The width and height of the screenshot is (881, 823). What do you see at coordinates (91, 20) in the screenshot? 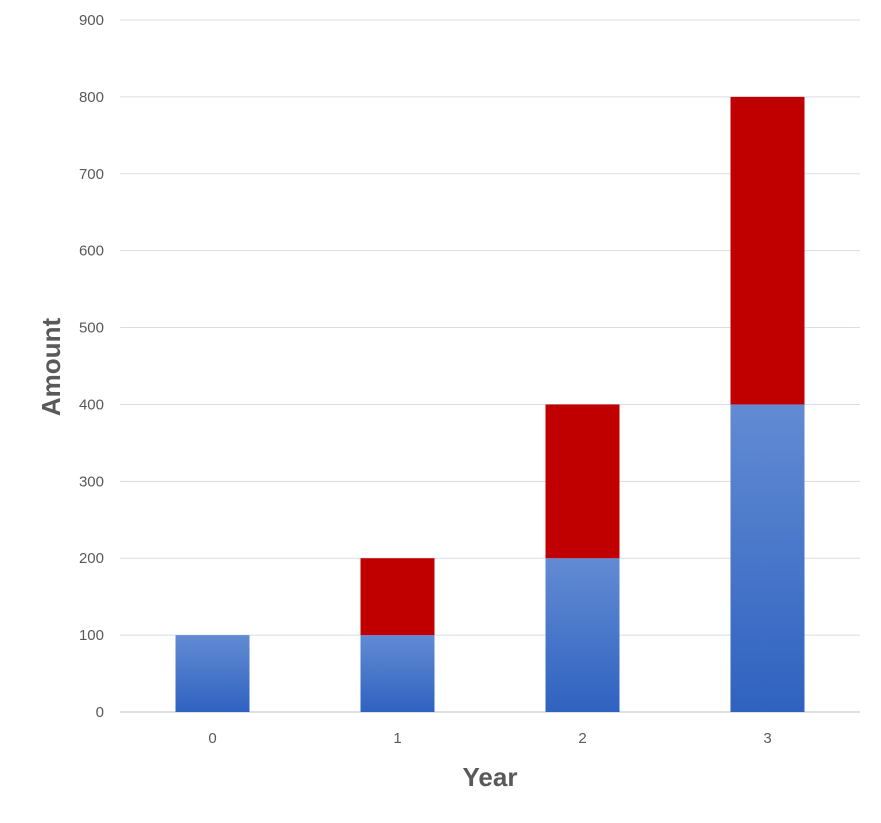
I see `y-tick-label: 900` at bounding box center [91, 20].